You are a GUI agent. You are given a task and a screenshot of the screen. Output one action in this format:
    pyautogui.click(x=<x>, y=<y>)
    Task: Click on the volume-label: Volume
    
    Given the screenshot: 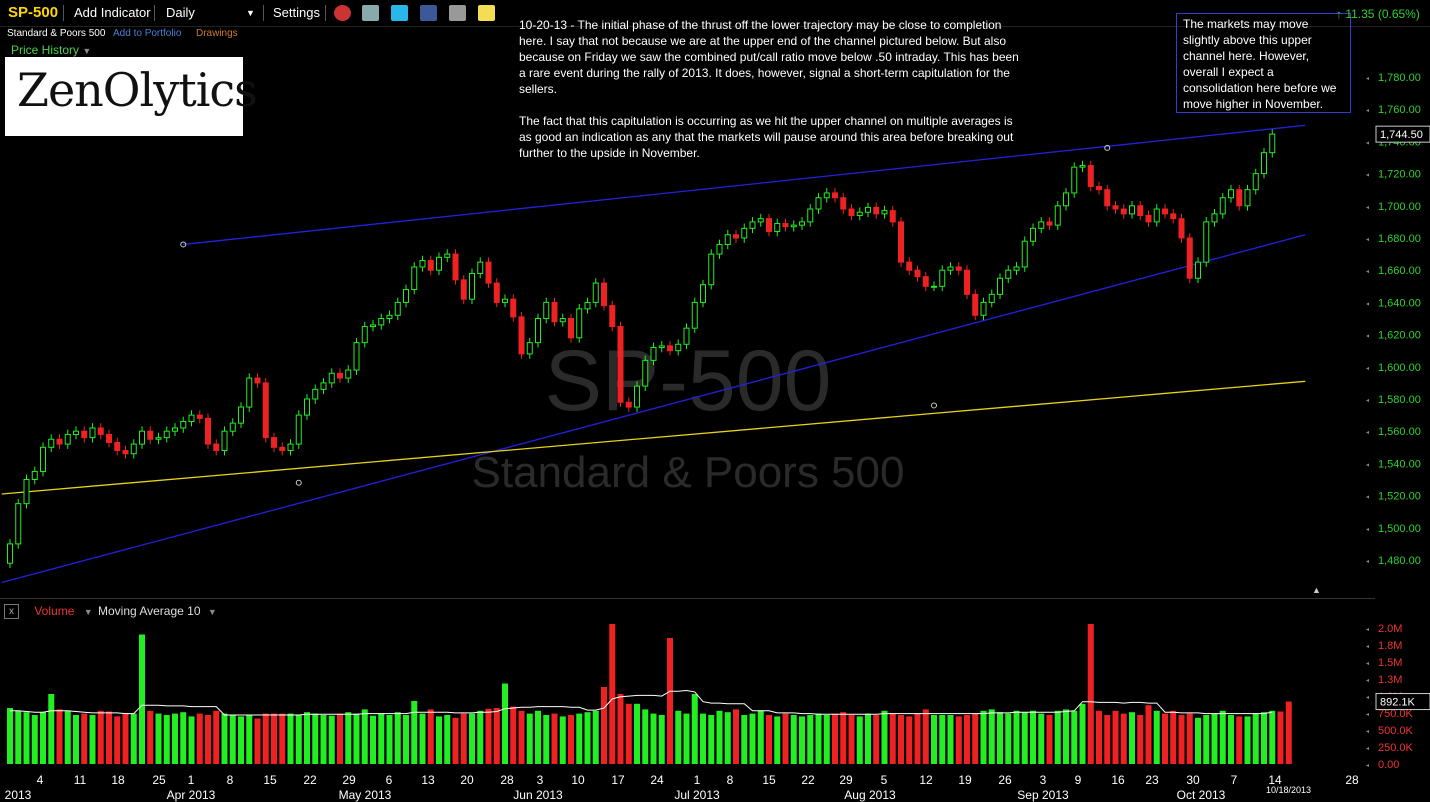 What is the action you would take?
    pyautogui.click(x=54, y=611)
    